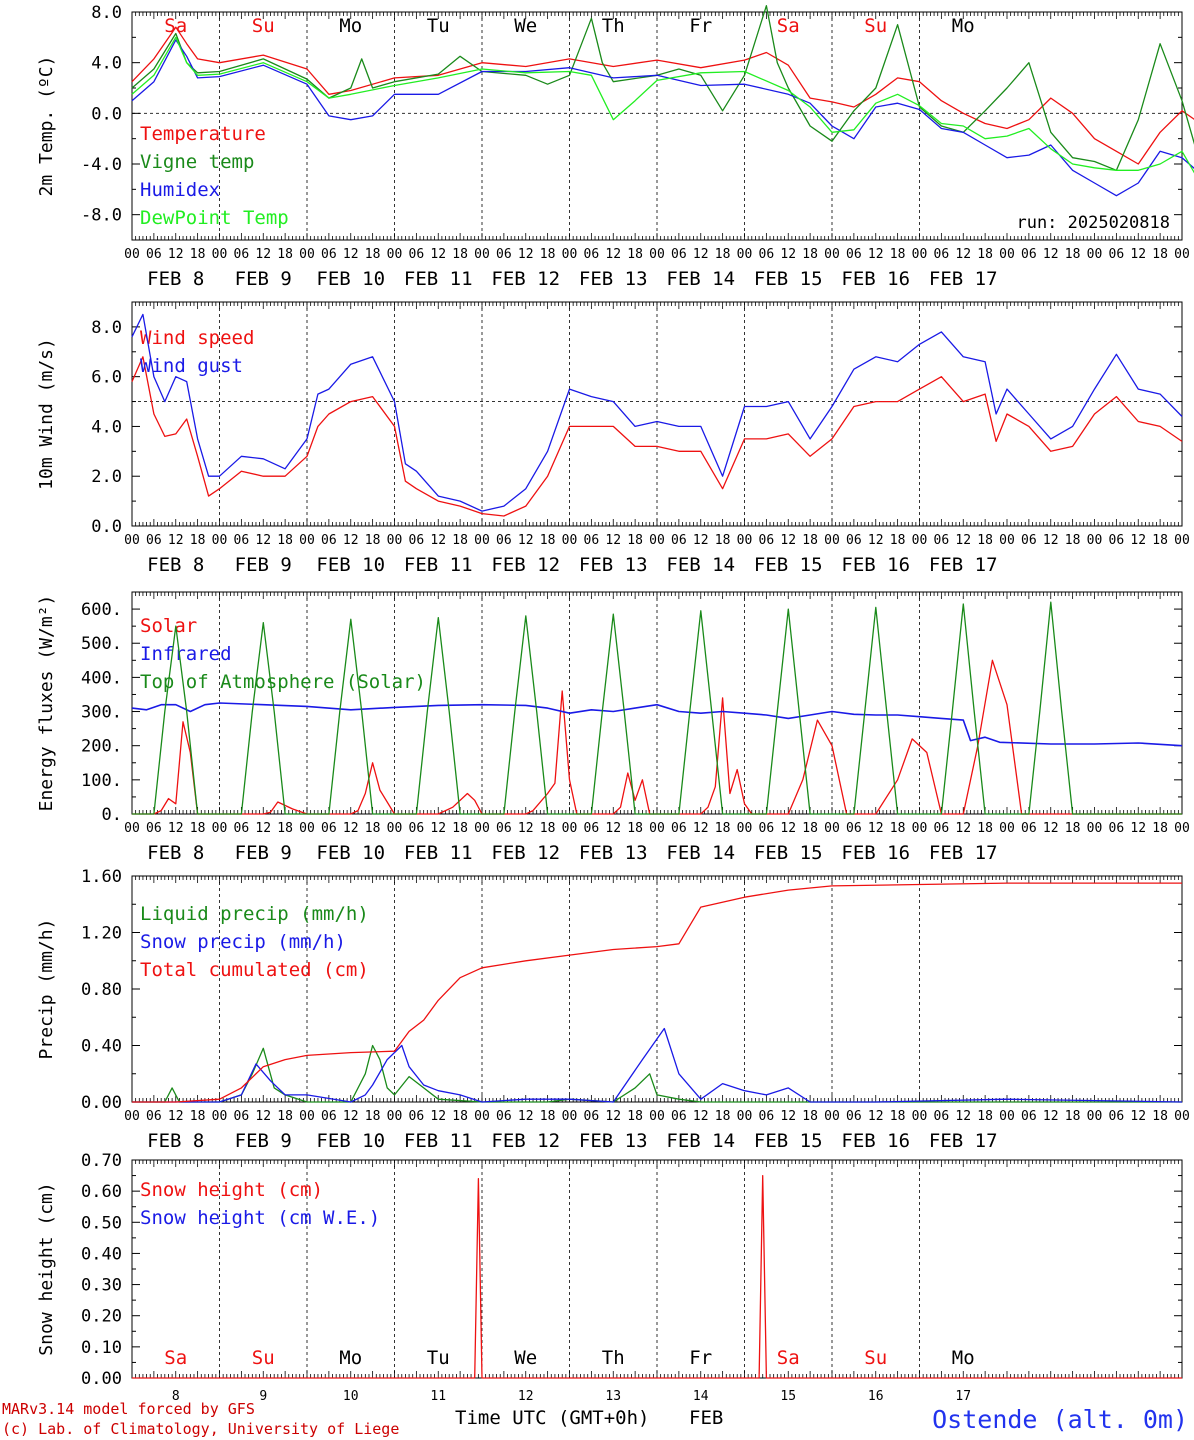 The width and height of the screenshot is (1194, 1440). What do you see at coordinates (101, 1223) in the screenshot?
I see `y-tick-label: 0.50` at bounding box center [101, 1223].